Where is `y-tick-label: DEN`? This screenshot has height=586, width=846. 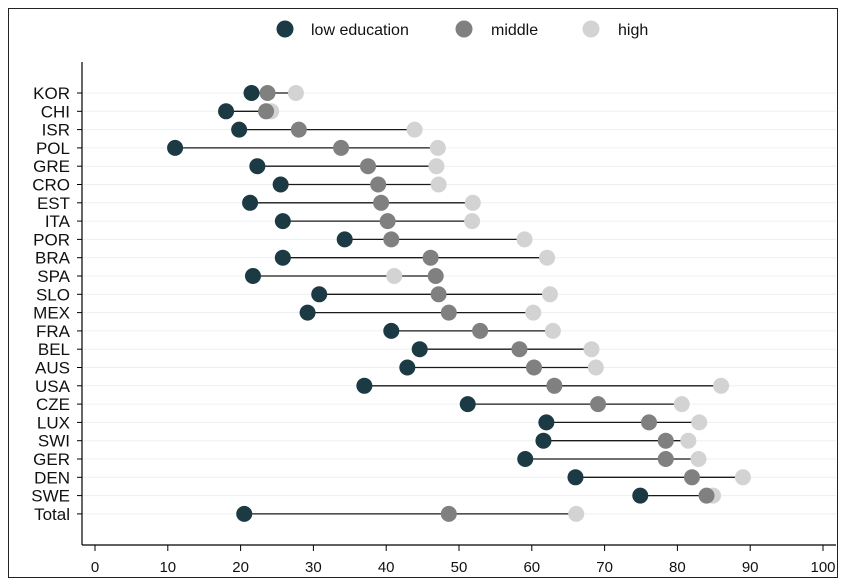 y-tick-label: DEN is located at coordinates (52, 477).